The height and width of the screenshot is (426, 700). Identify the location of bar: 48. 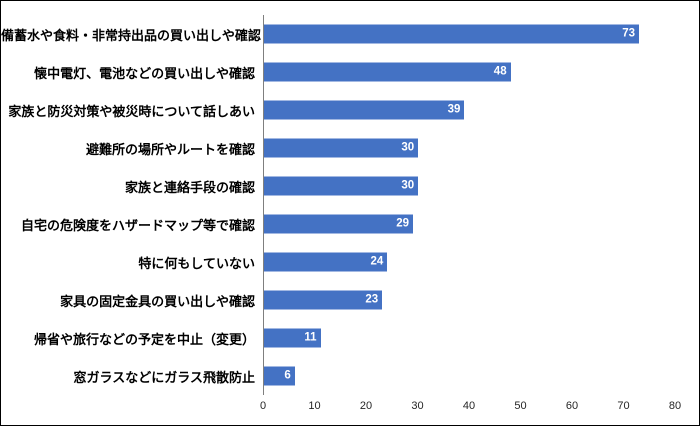
(387, 72).